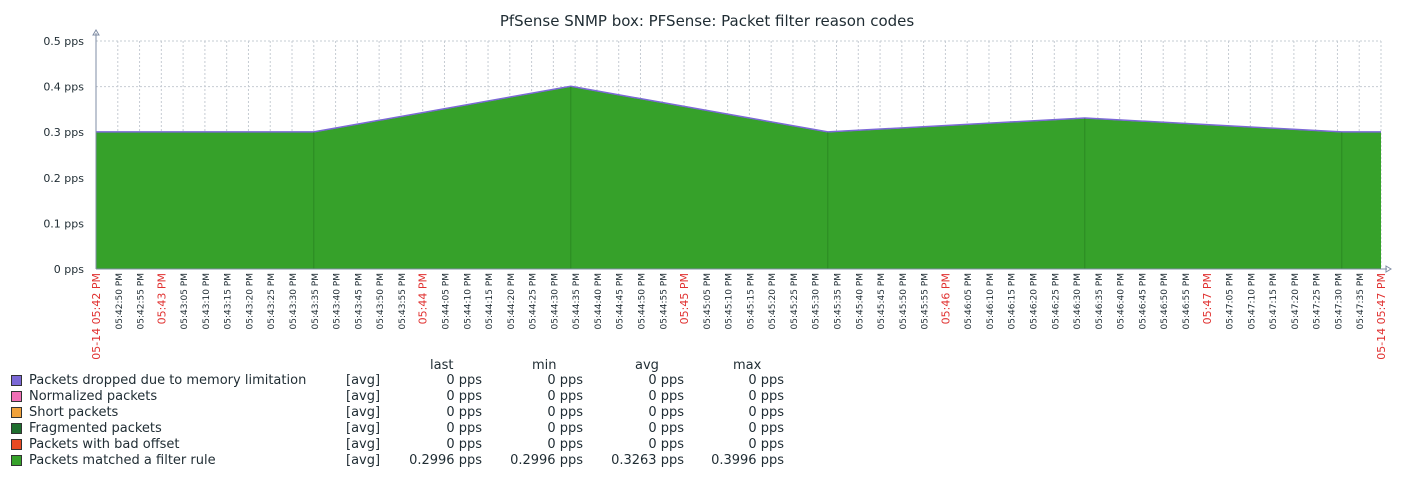 This screenshot has height=481, width=1415. I want to click on x-tick-label: 05:44:15 PM, so click(490, 301).